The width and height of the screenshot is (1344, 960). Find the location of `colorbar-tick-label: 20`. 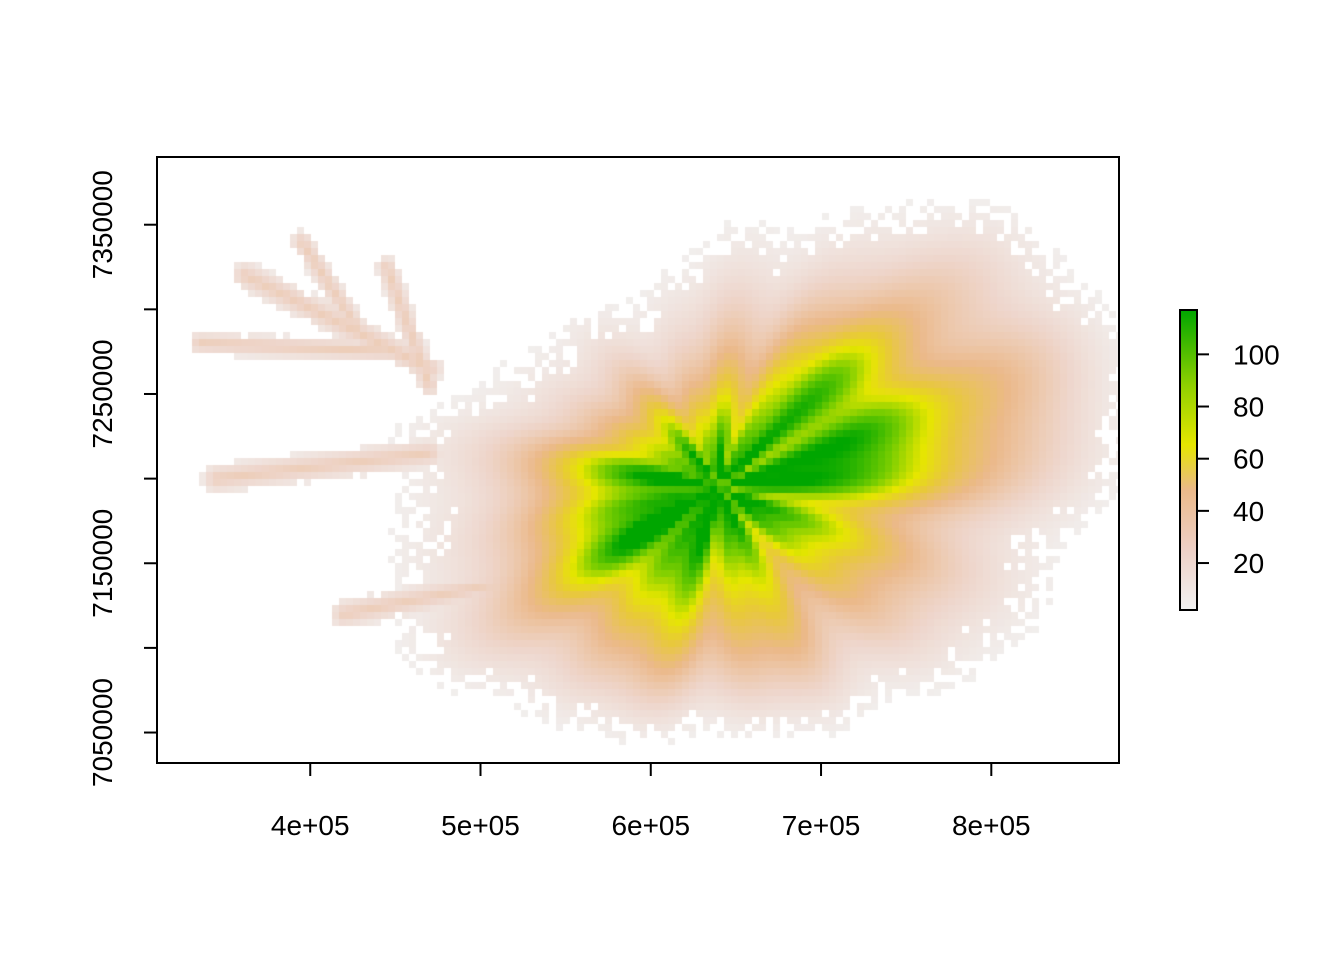

colorbar-tick-label: 20 is located at coordinates (1248, 563).